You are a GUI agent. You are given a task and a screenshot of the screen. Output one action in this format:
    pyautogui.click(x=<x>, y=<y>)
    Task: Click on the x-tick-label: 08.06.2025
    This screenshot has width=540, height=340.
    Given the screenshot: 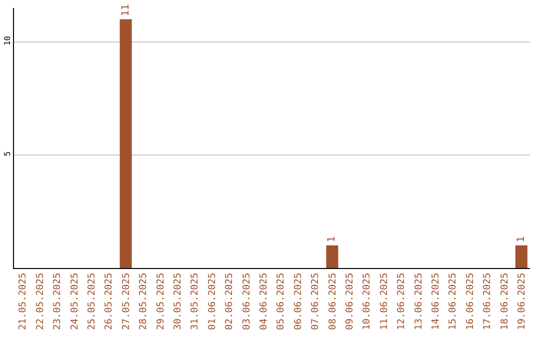 What is the action you would take?
    pyautogui.click(x=332, y=301)
    